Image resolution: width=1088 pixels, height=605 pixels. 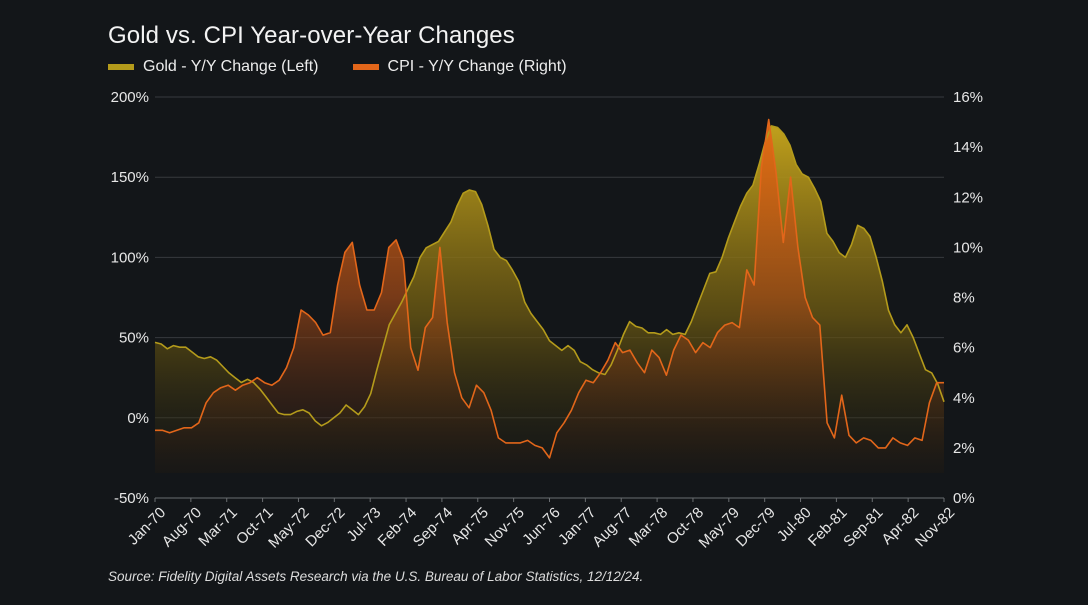 I want to click on x-tick-label: Dec-72, so click(x=325, y=527).